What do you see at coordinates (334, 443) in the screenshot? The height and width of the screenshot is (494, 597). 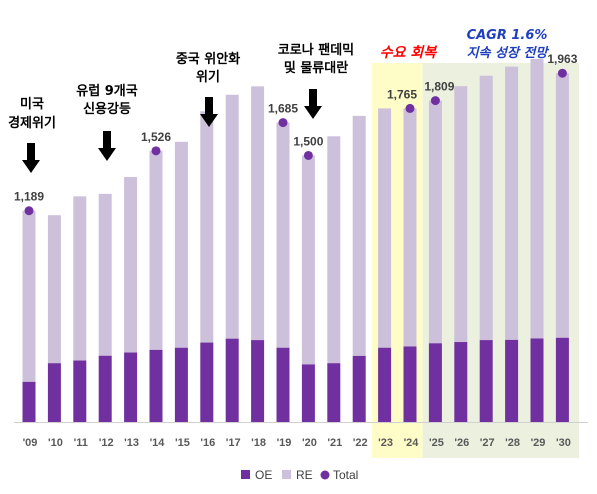 I see `tick-label-12: '21` at bounding box center [334, 443].